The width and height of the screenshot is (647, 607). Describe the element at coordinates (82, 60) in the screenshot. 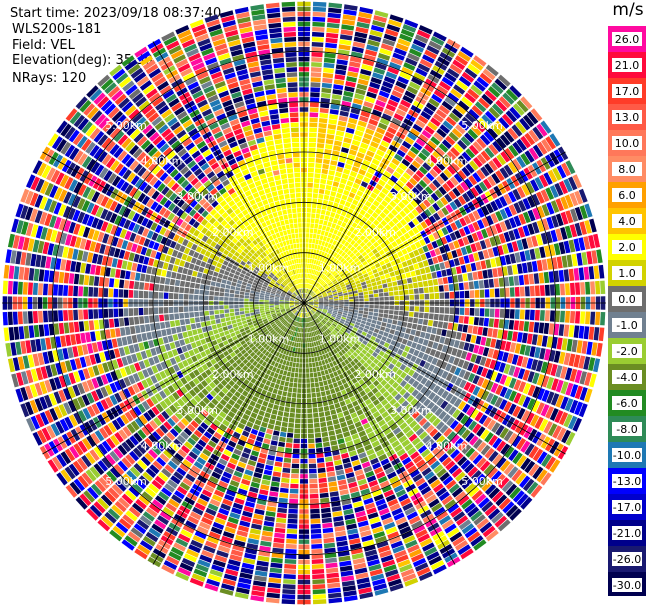

I see `elevation-label: Elevation(deg): 35.30` at that location.